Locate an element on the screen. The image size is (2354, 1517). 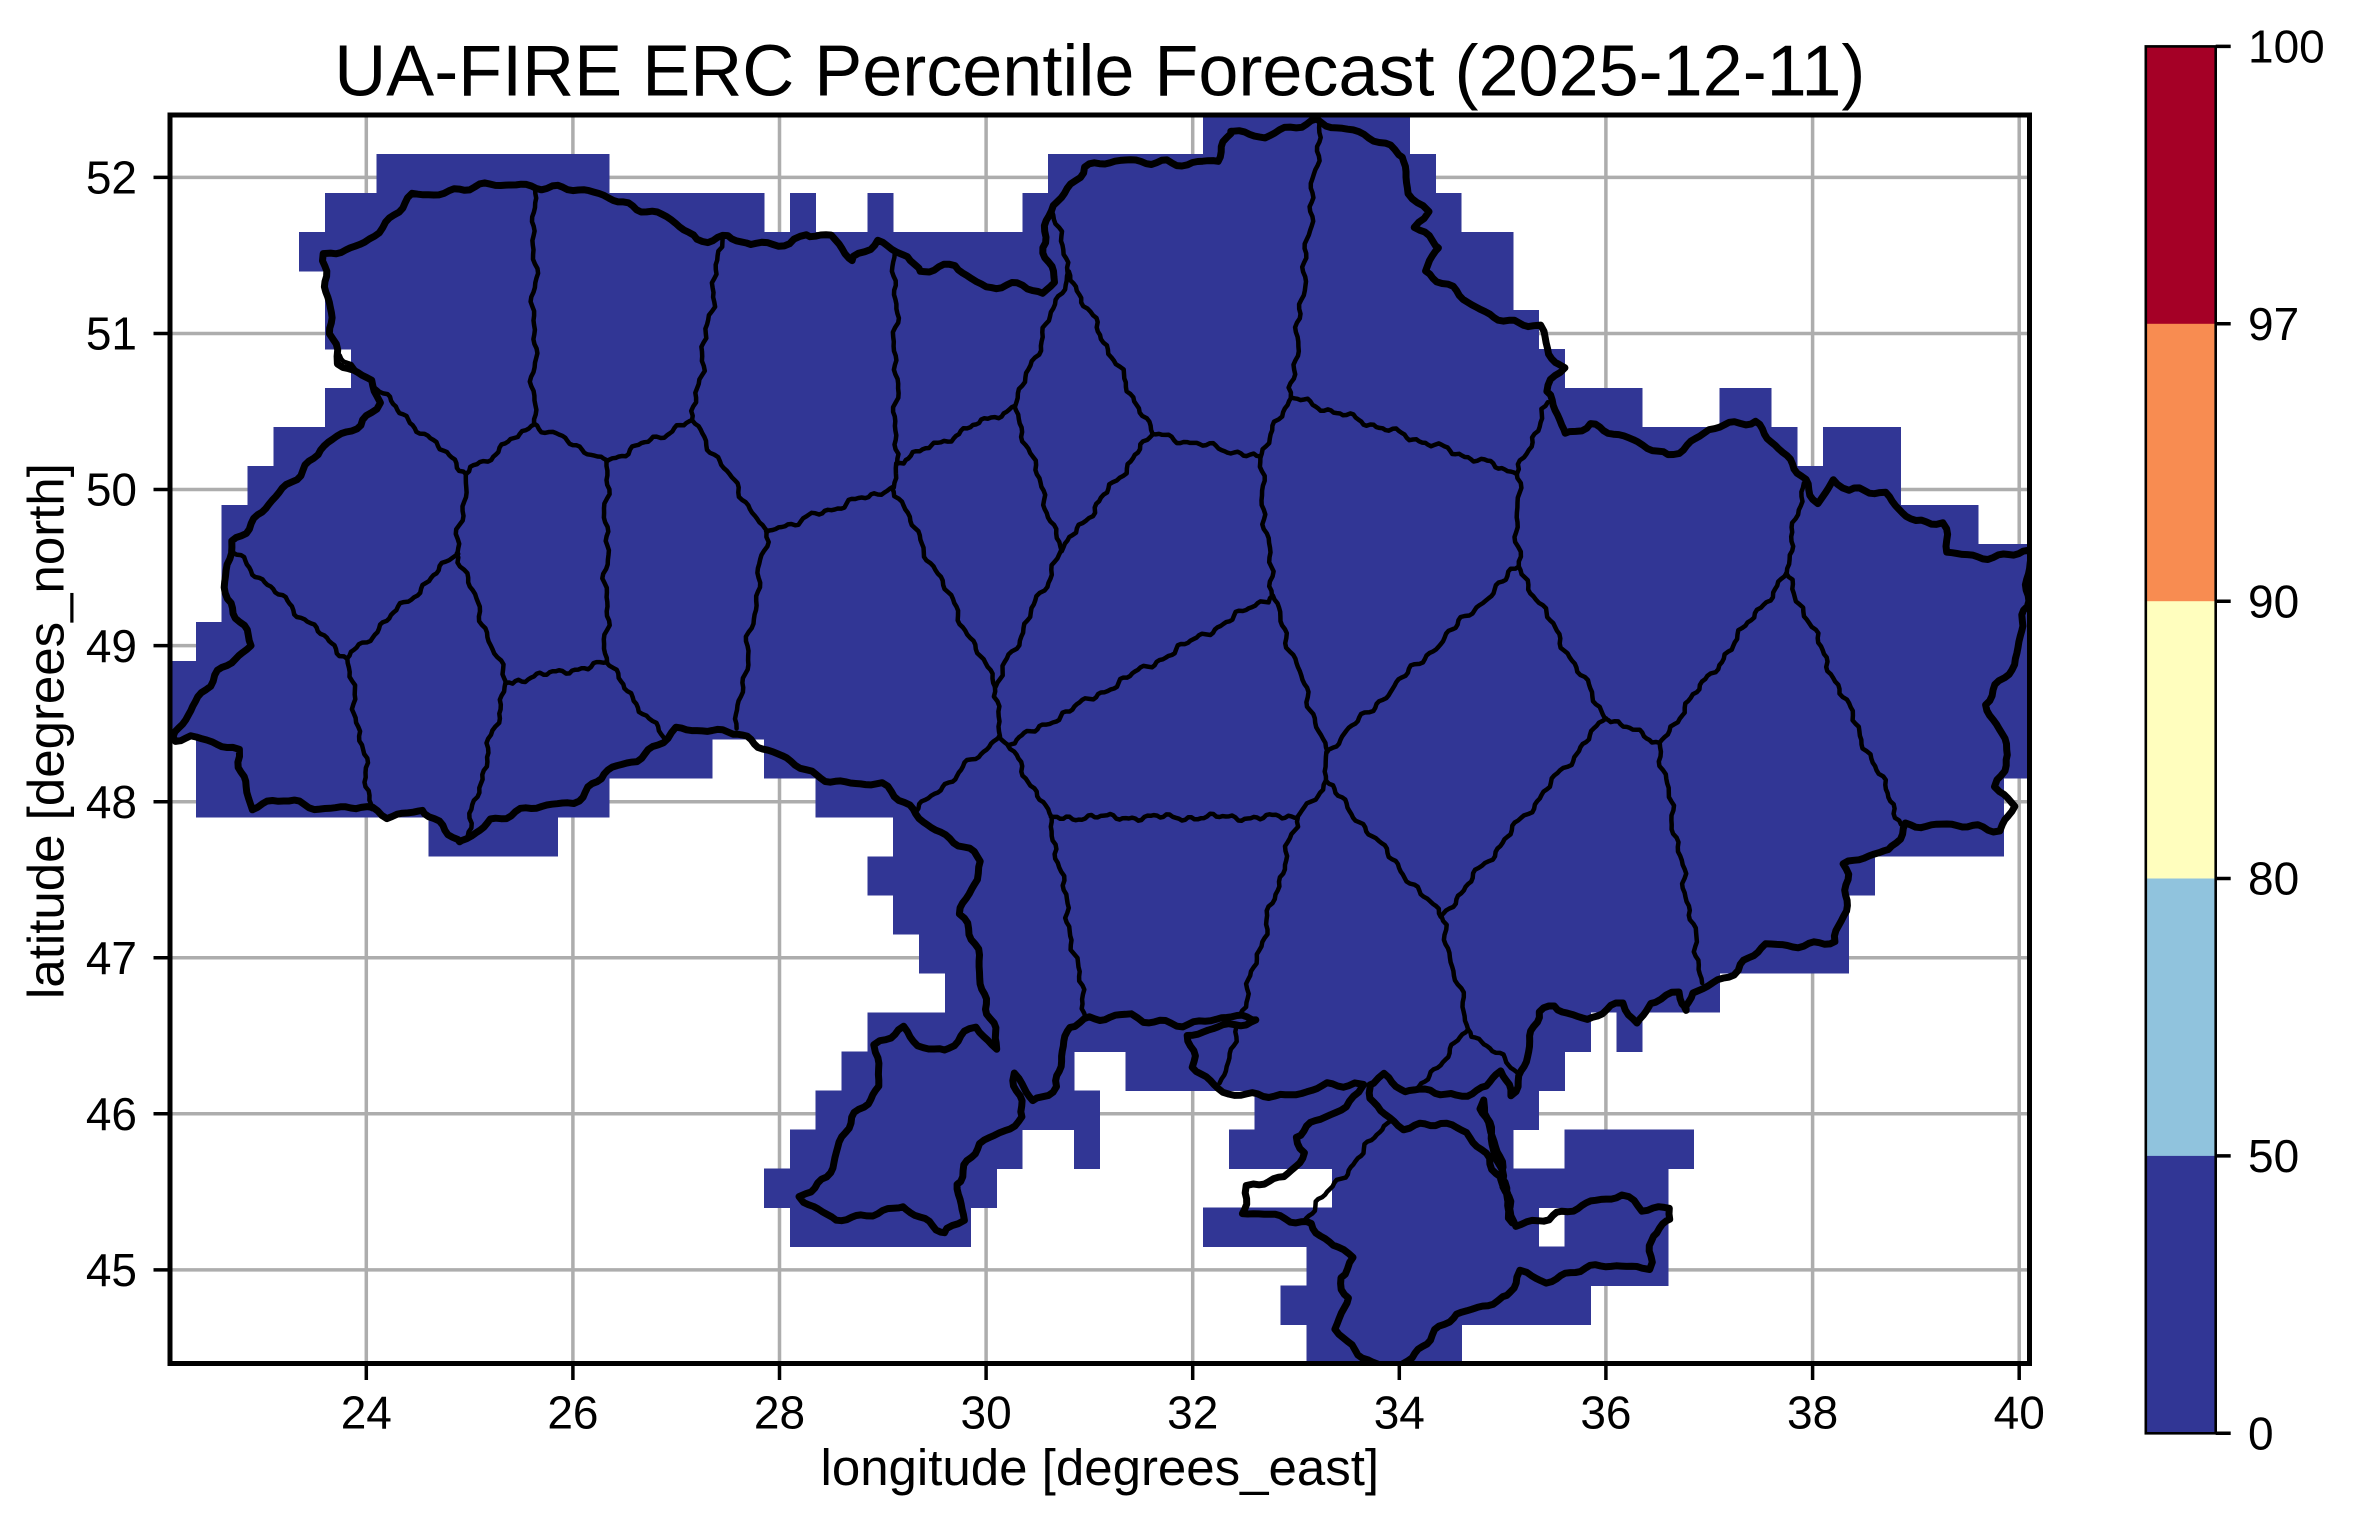
svg-text: 90 is located at coordinates (2273, 601).